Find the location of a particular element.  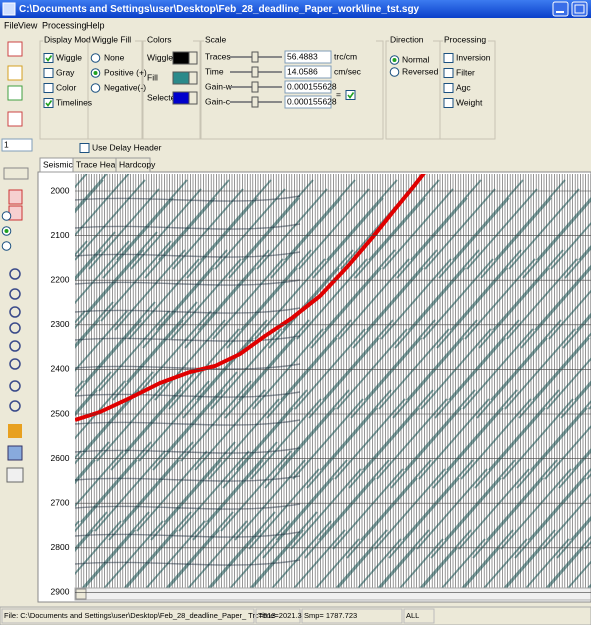

scale-label: Time is located at coordinates (214, 71).